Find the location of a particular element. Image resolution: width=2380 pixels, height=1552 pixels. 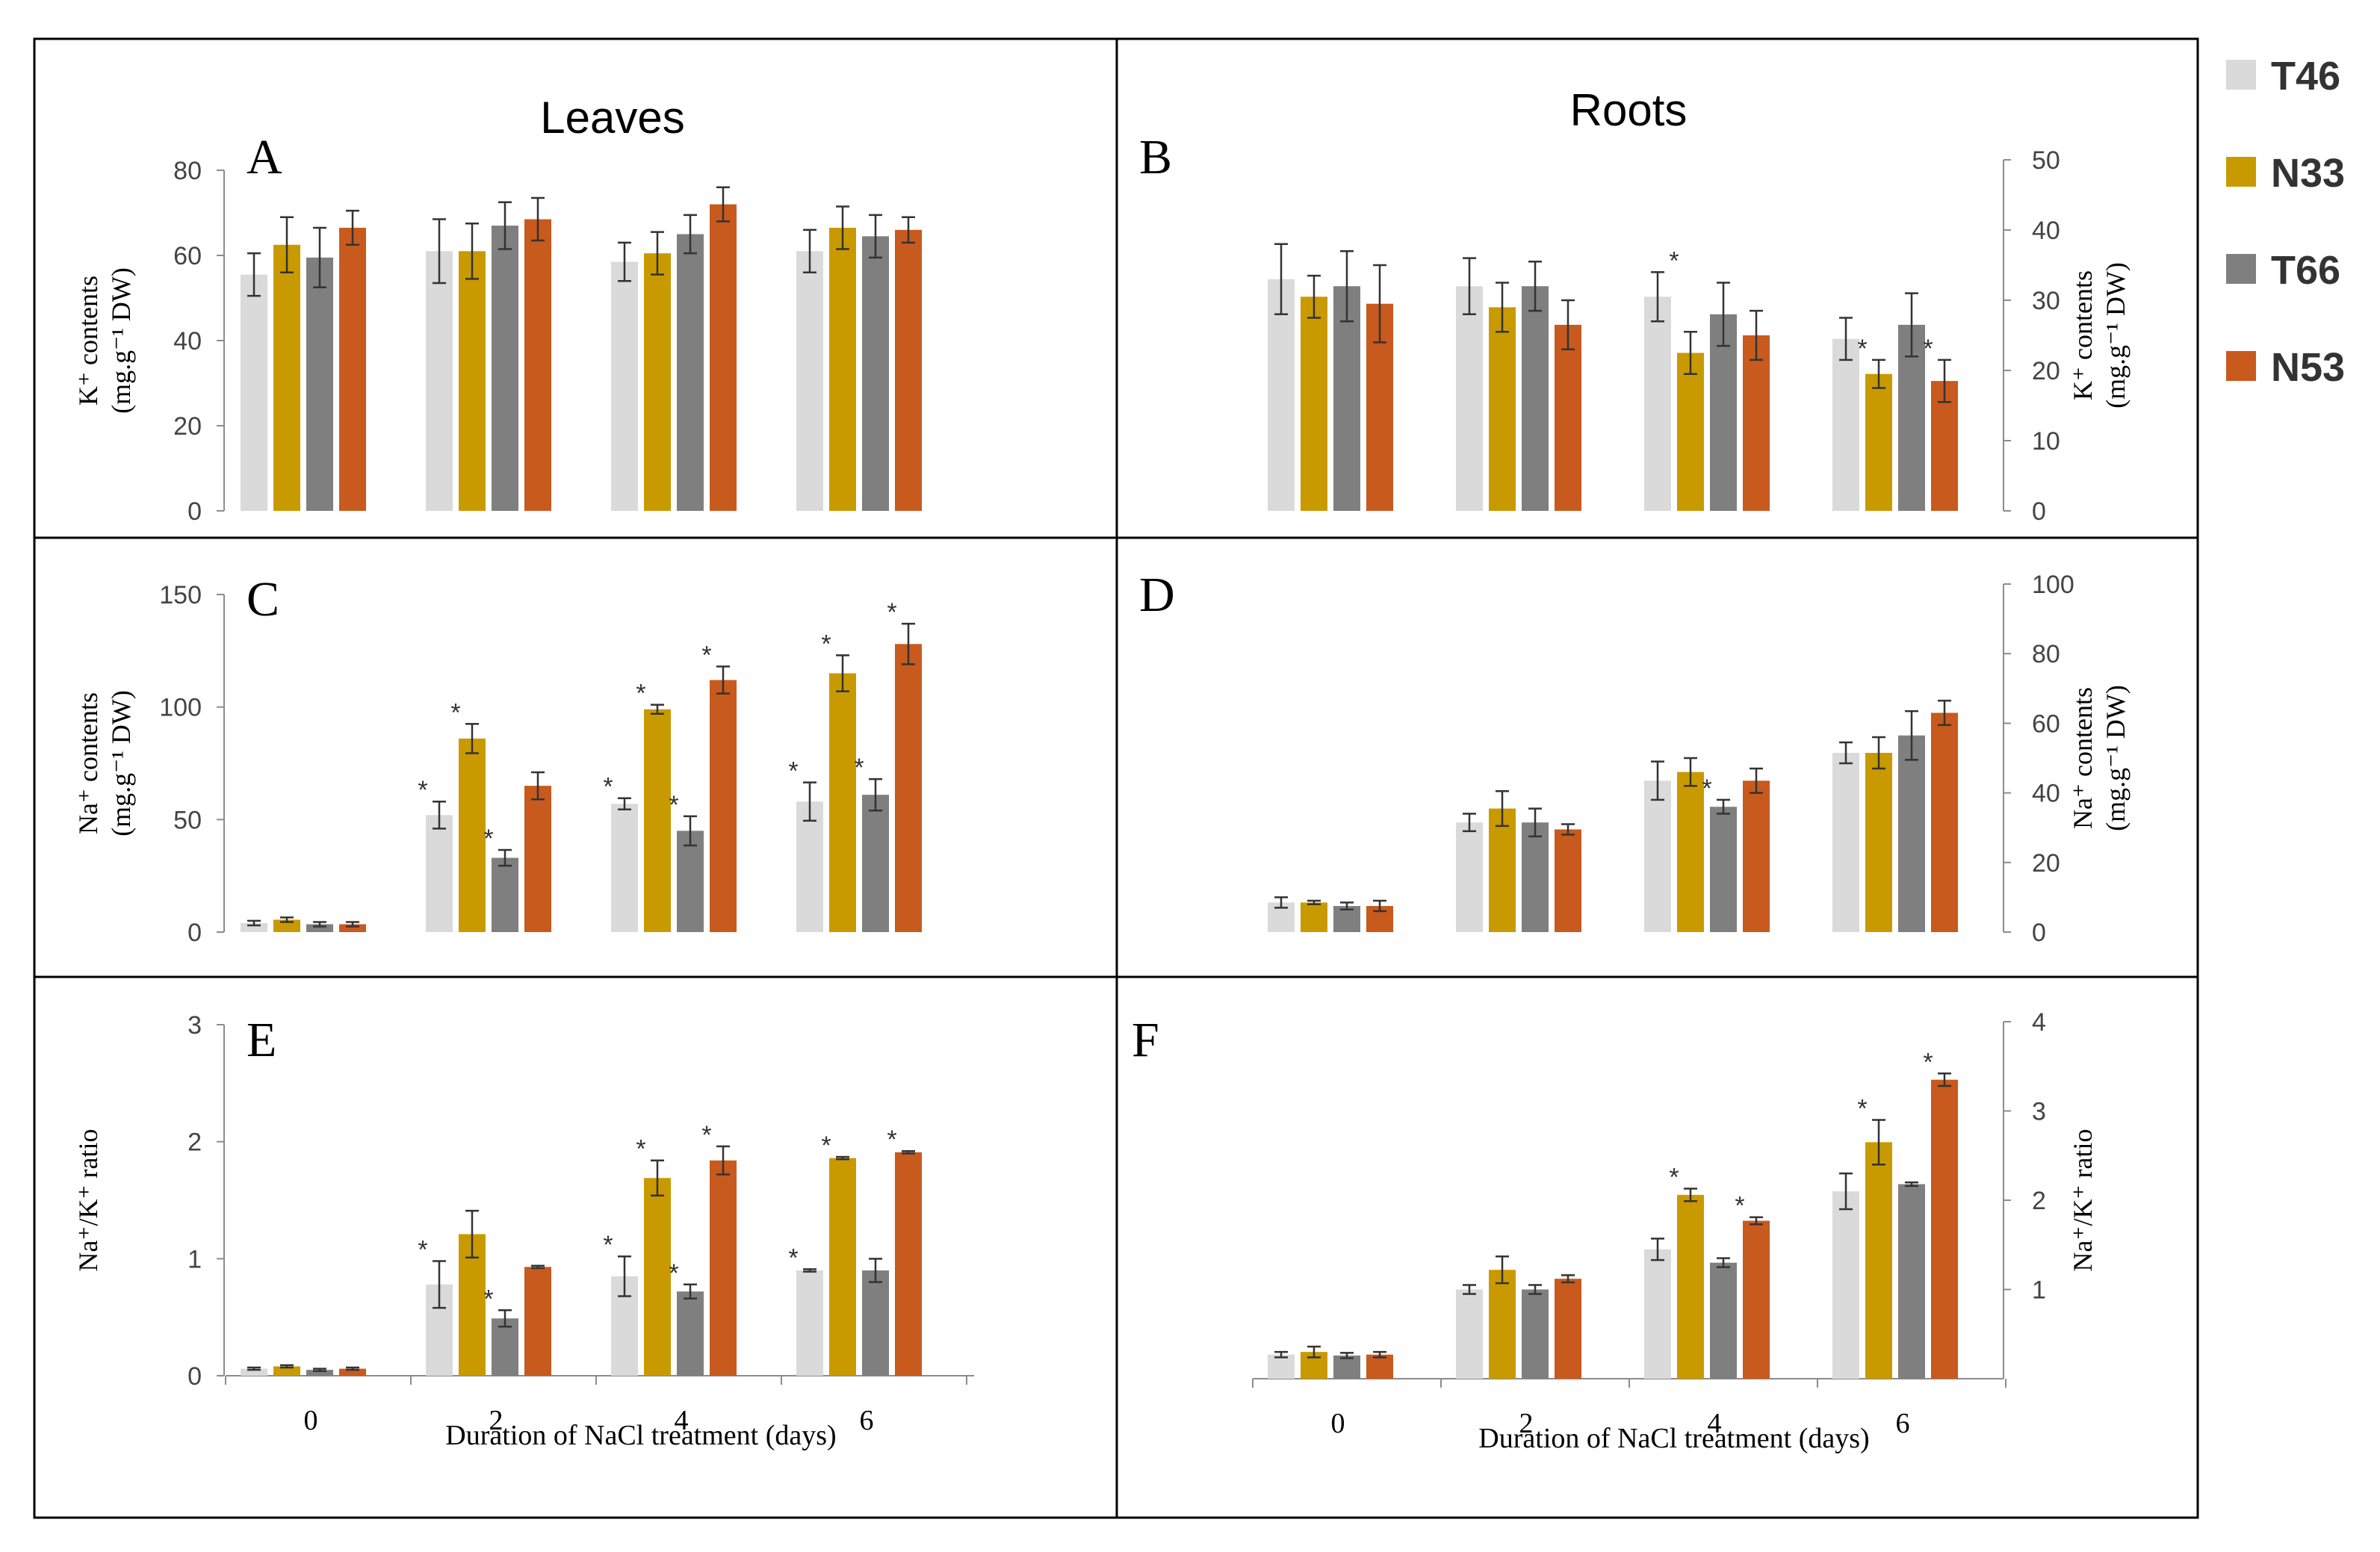

x-tick-label: 4 is located at coordinates (1715, 1423).